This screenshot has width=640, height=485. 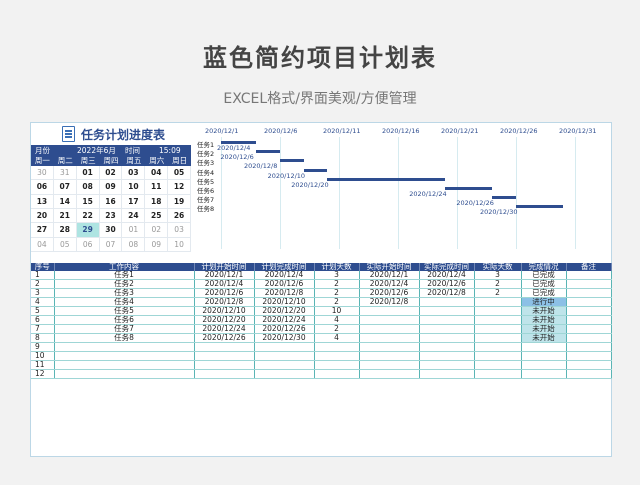 I want to click on calendar-day: 07, so click(x=111, y=244).